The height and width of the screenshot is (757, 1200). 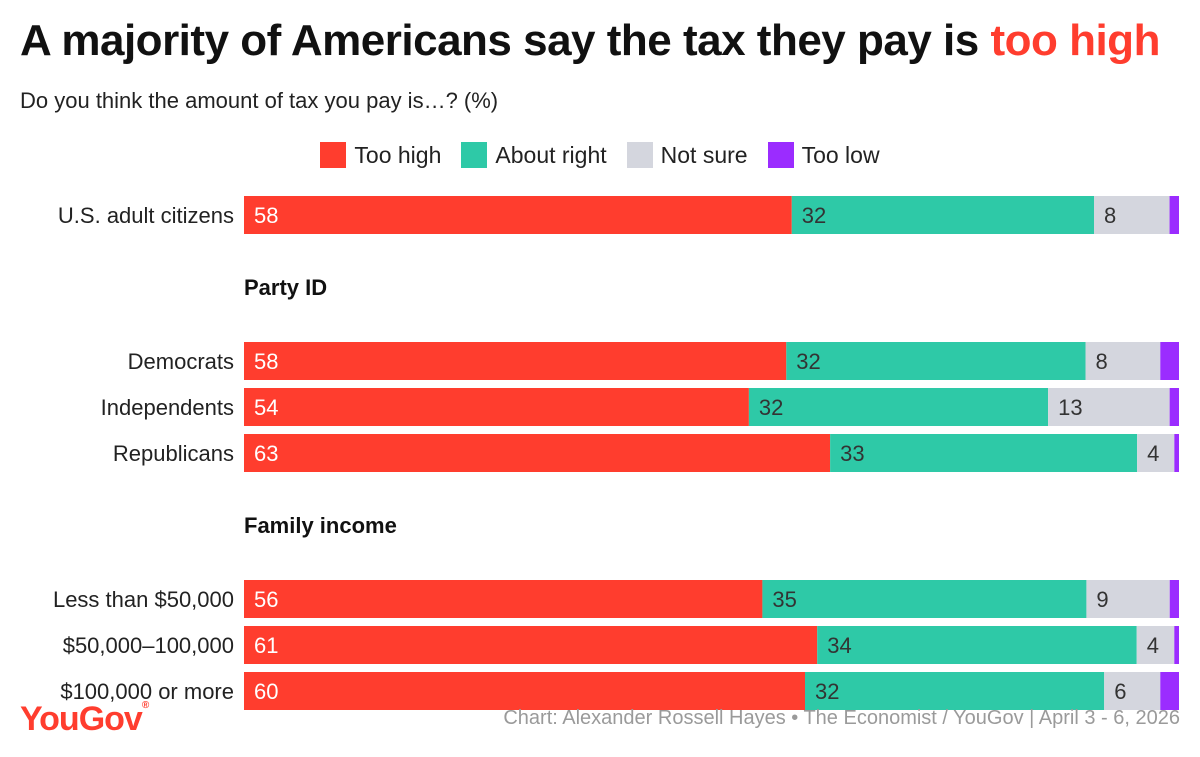 I want to click on yougov-logo: YouGov®, so click(x=84, y=719).